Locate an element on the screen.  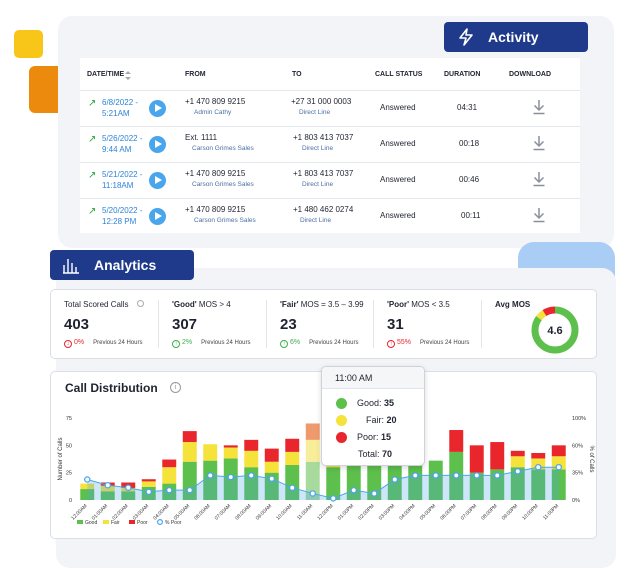
row-duration: 00:11 is located at coordinates (471, 215).